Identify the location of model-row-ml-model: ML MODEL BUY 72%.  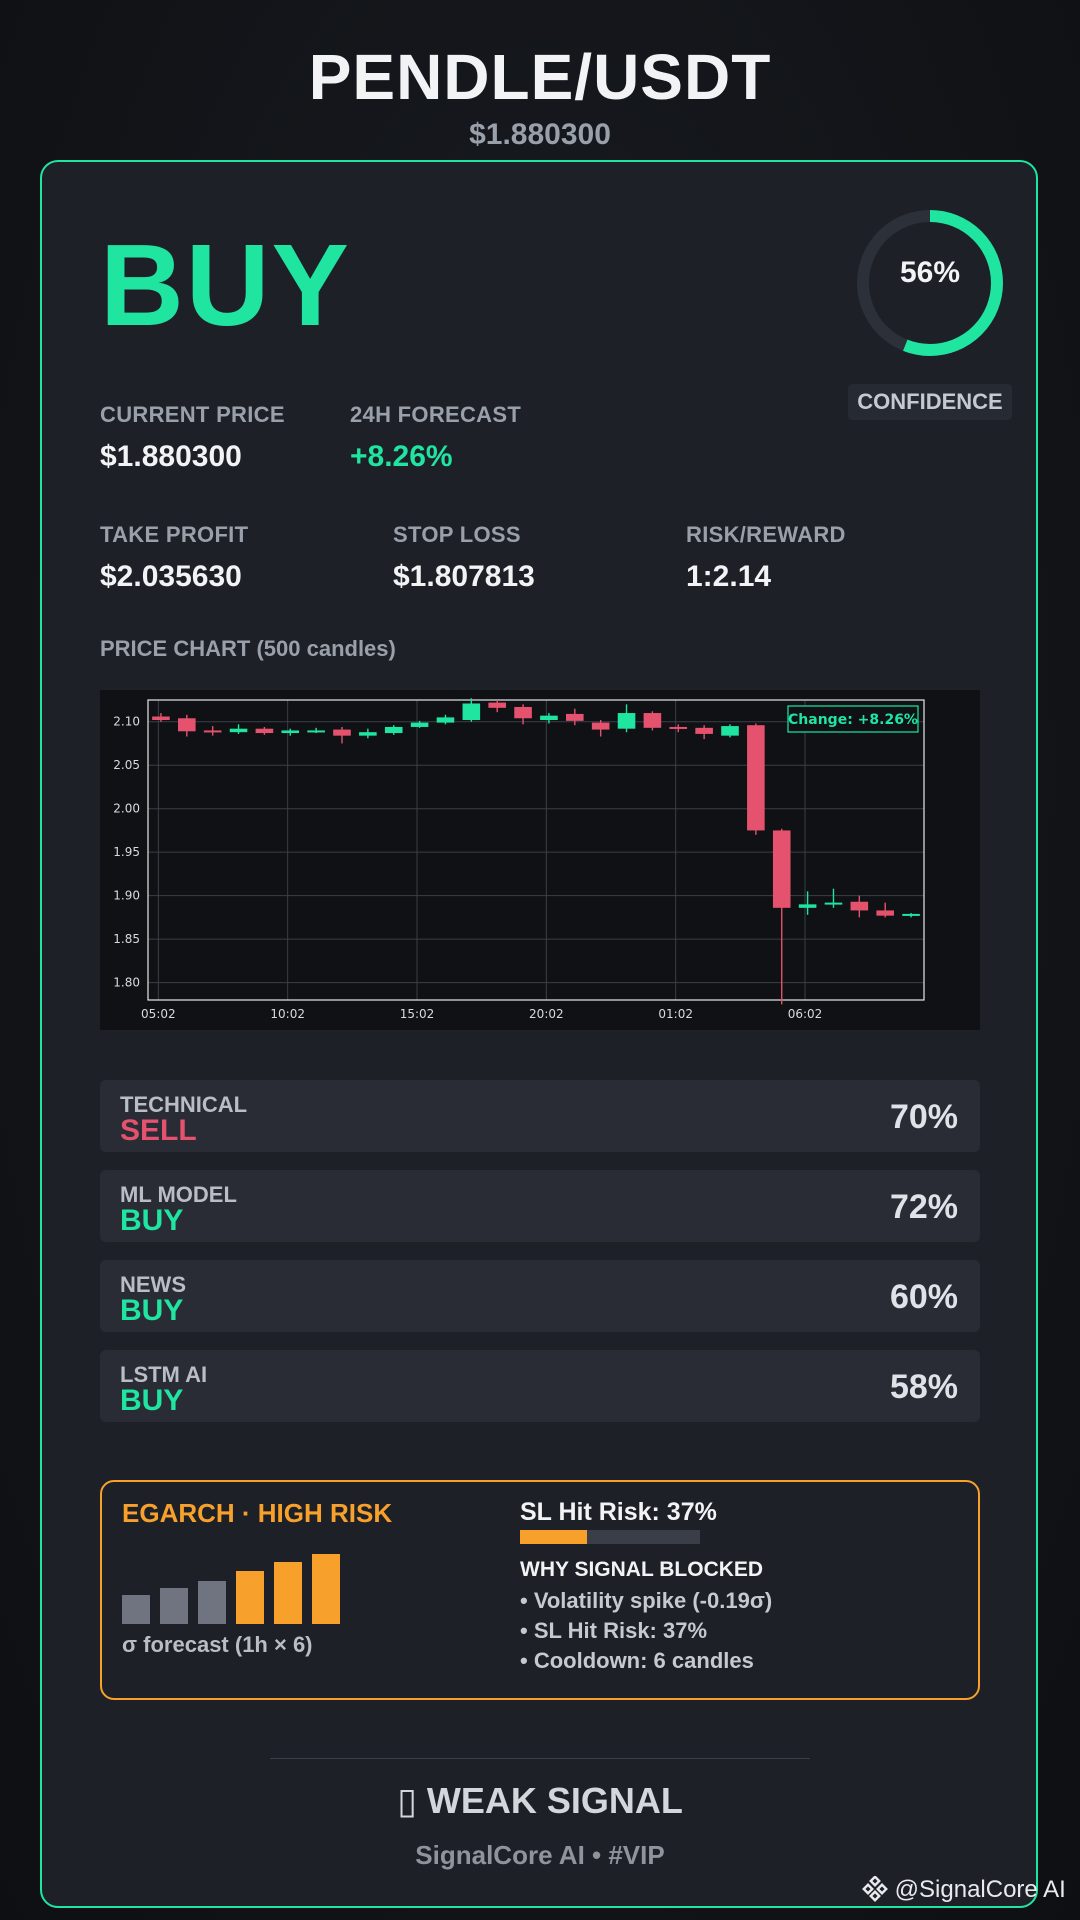
(540, 1206).